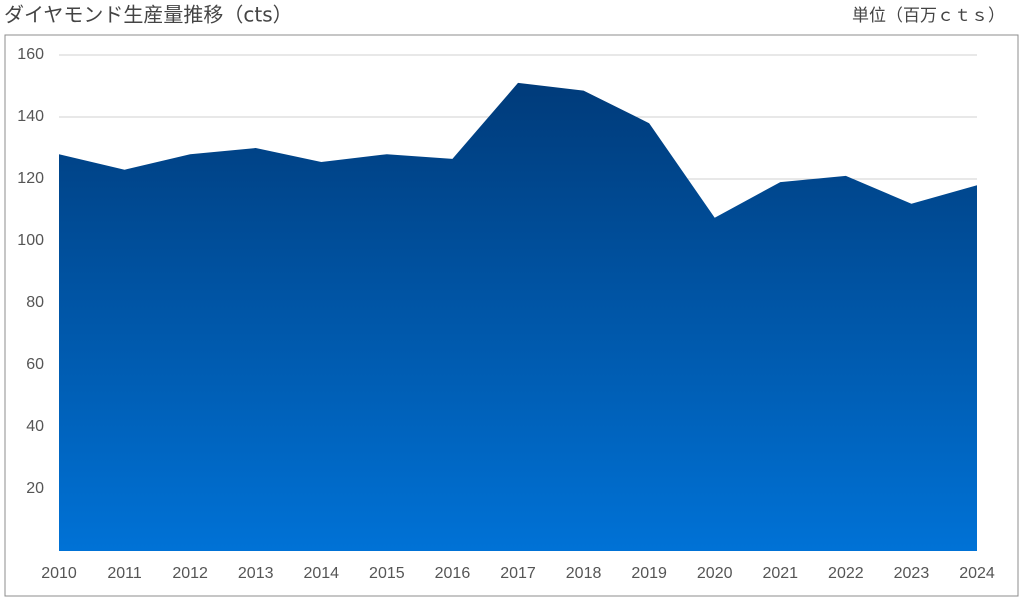 This screenshot has height=605, width=1024. I want to click on x-tick-label: 2014, so click(321, 573).